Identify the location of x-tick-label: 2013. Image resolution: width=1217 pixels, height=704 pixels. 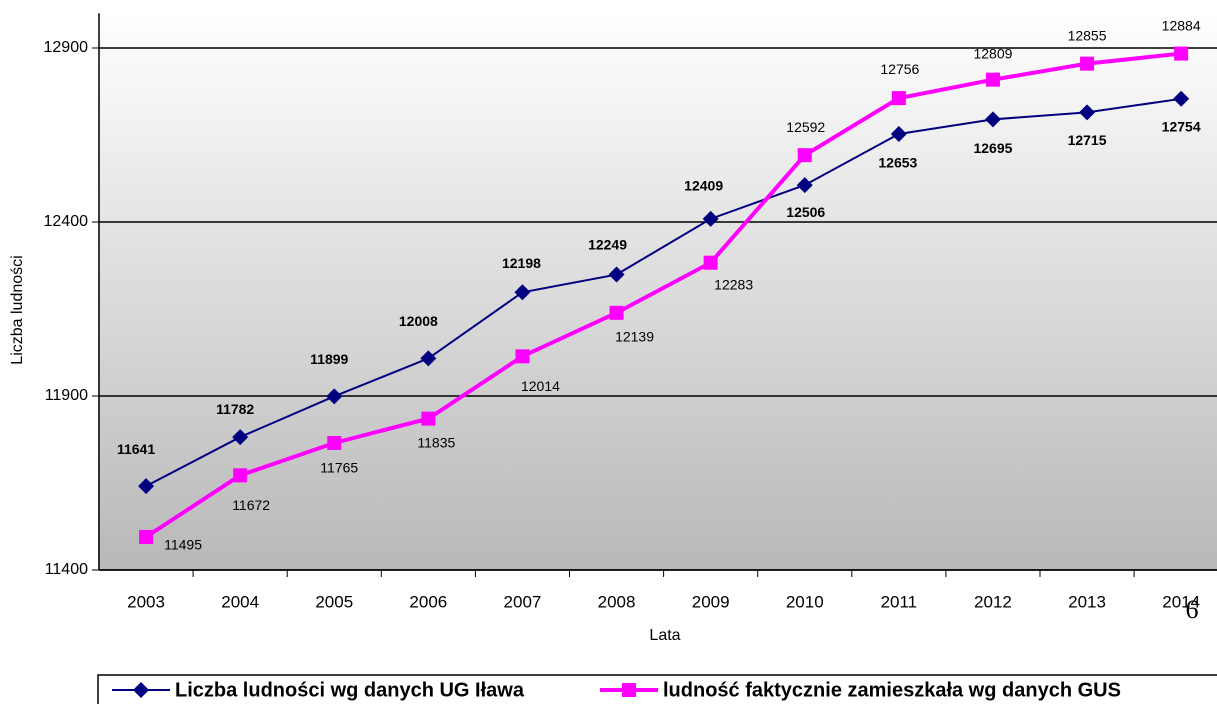
(1087, 601).